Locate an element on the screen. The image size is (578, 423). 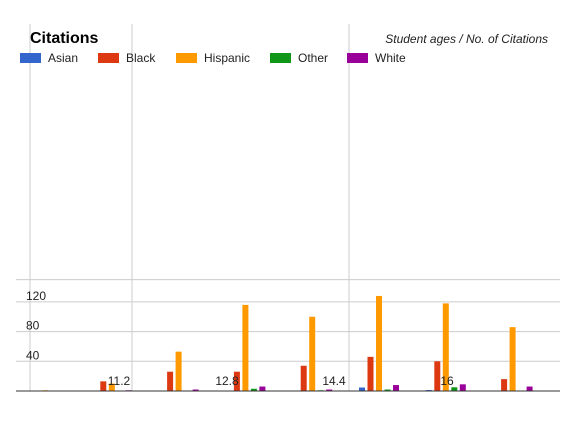
legend-label: White is located at coordinates (390, 58).